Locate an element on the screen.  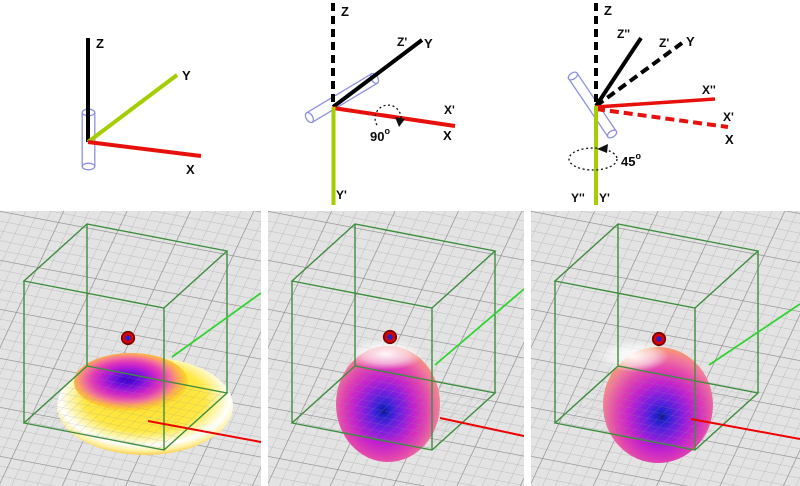
z-axis-label: Z is located at coordinates (100, 43).